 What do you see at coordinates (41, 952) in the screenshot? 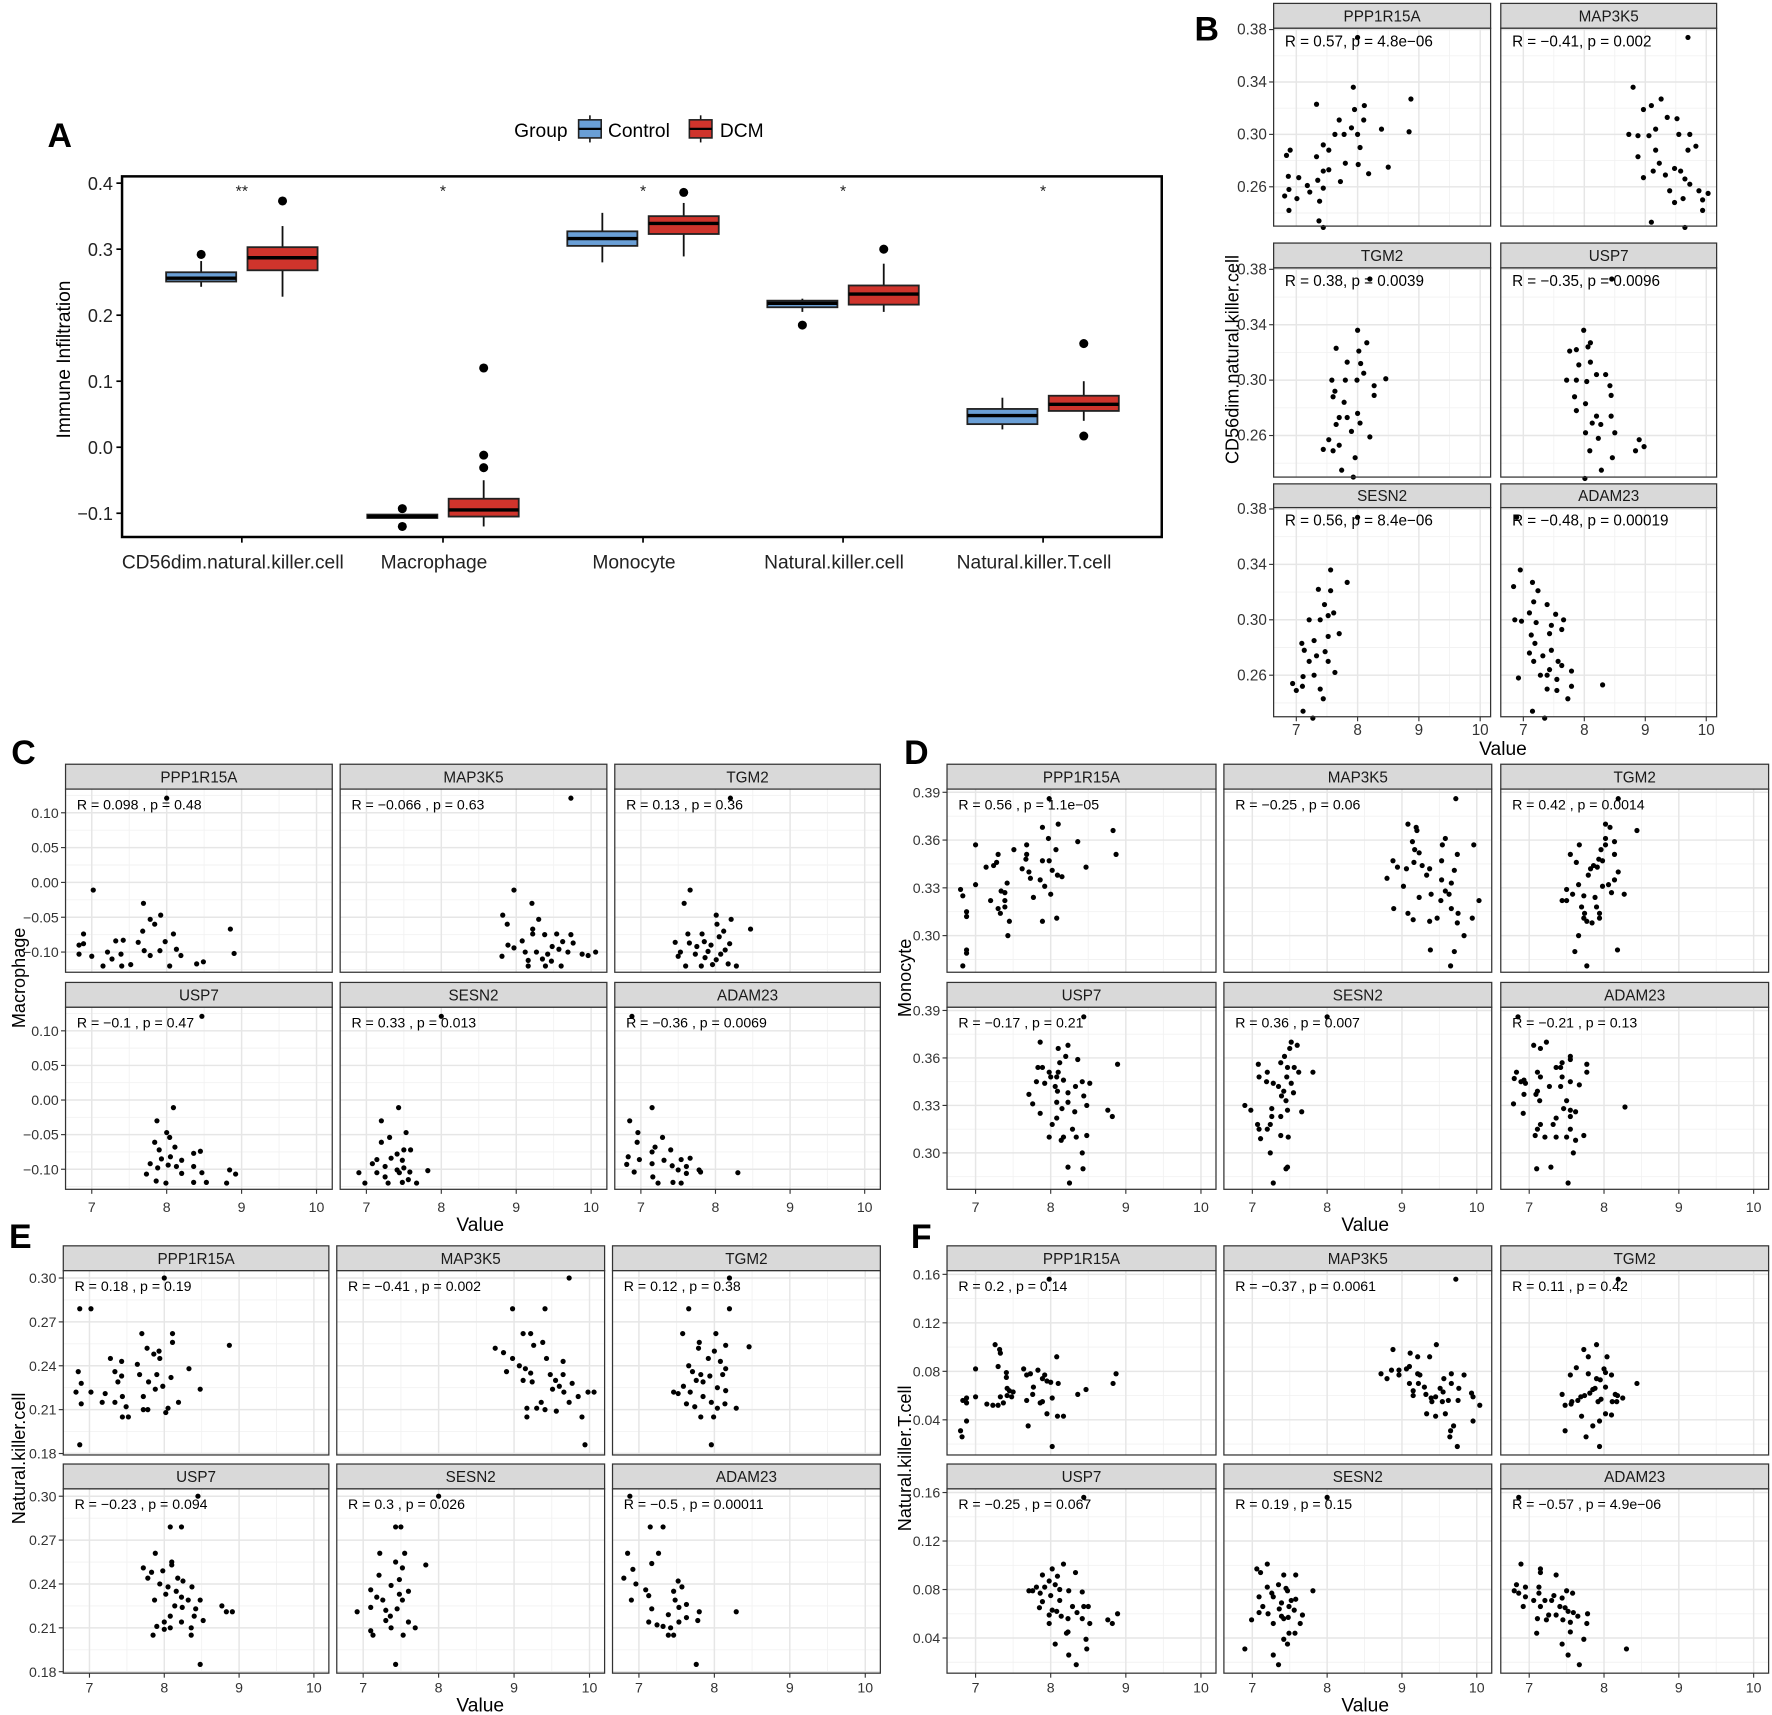
I see `y-tick-label: −0.10` at bounding box center [41, 952].